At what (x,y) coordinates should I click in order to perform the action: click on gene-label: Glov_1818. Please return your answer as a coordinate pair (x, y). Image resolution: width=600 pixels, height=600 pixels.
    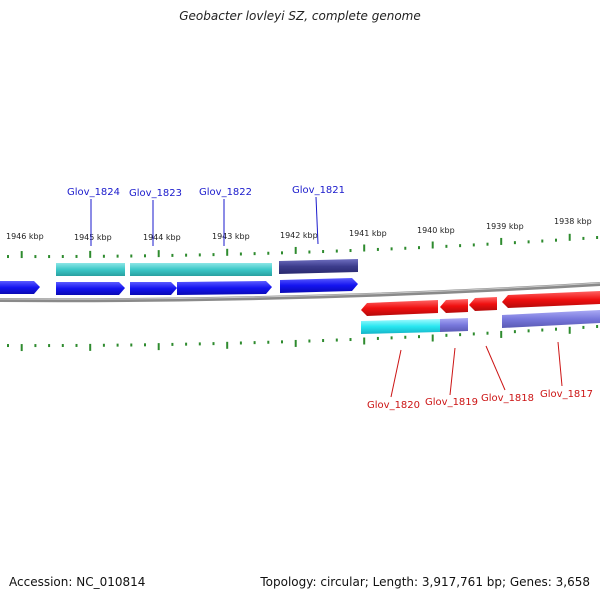
    Looking at the image, I should click on (507, 398).